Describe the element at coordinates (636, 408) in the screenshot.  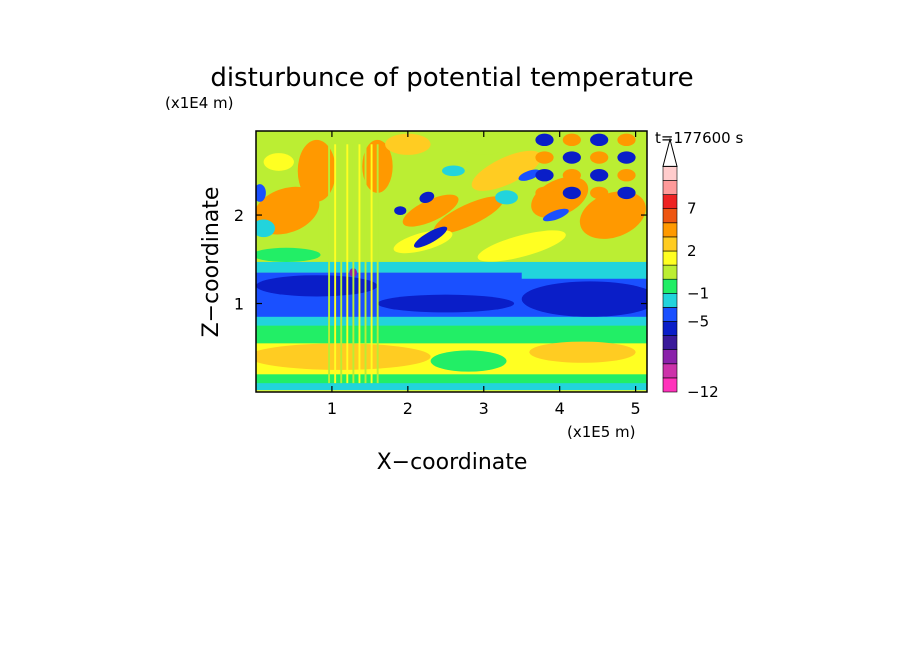
I see `x-tick-label: 5` at that location.